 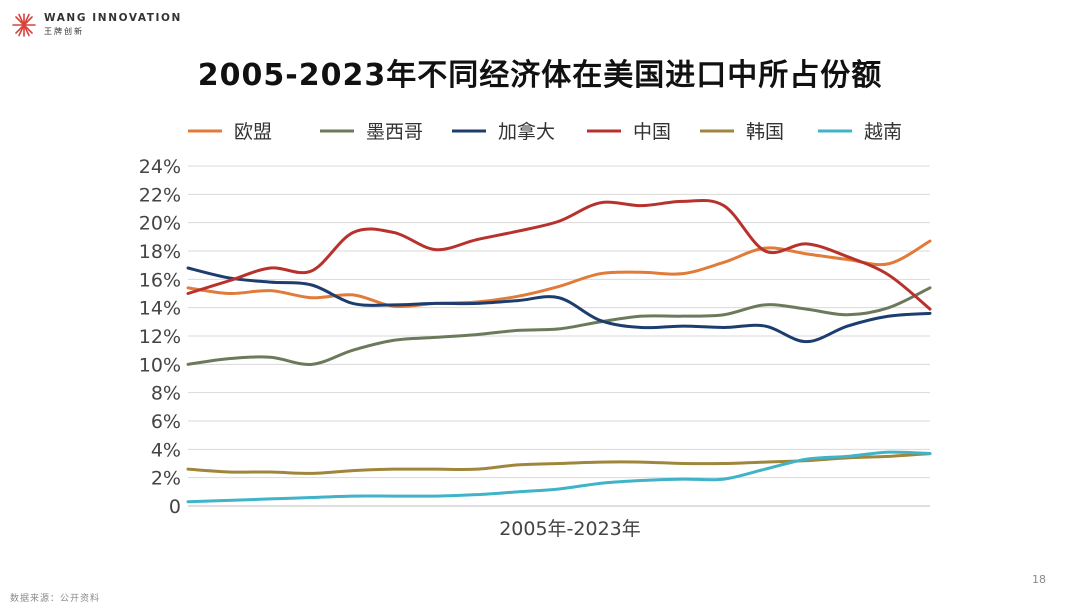 What do you see at coordinates (24, 24) in the screenshot?
I see `starburst-logo-icon` at bounding box center [24, 24].